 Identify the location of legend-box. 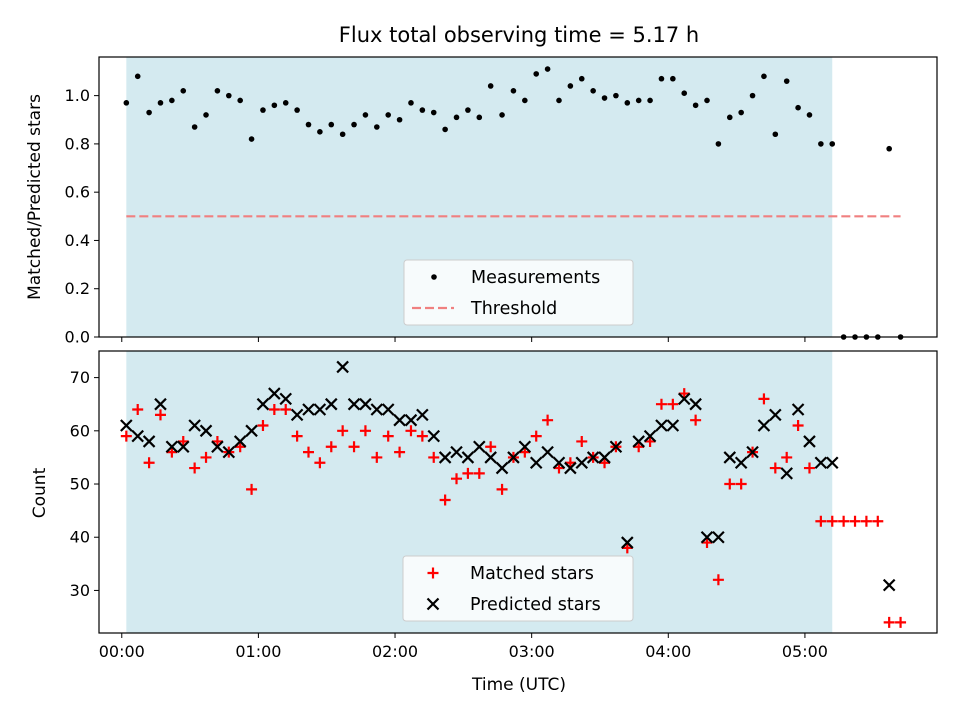
(518, 292).